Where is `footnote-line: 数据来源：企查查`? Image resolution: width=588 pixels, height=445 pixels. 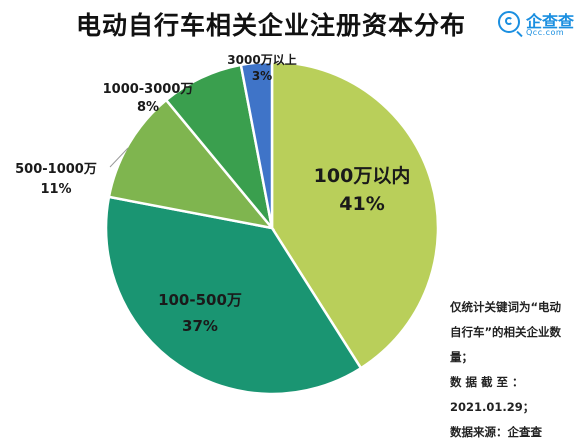
footnote-line: 数据来源：企查查 is located at coordinates (496, 432).